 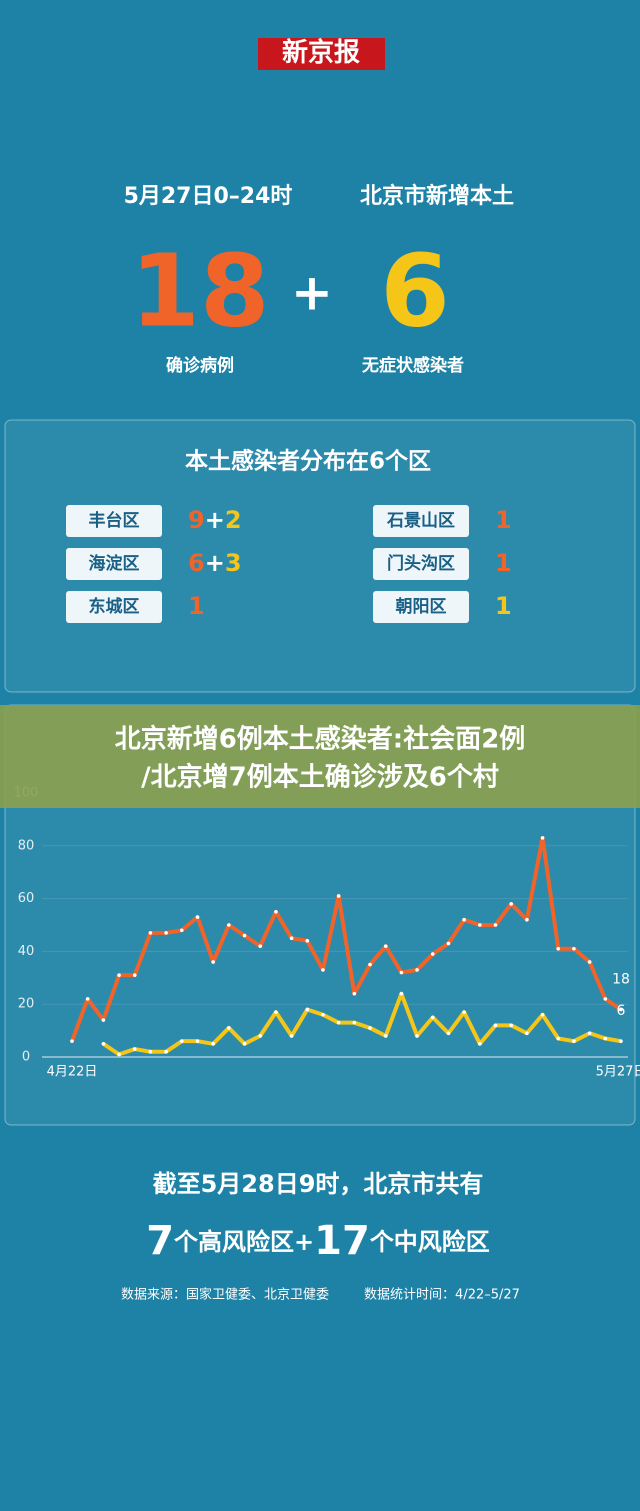 What do you see at coordinates (437, 196) in the screenshot?
I see `header-subject: 北京市新增本土` at bounding box center [437, 196].